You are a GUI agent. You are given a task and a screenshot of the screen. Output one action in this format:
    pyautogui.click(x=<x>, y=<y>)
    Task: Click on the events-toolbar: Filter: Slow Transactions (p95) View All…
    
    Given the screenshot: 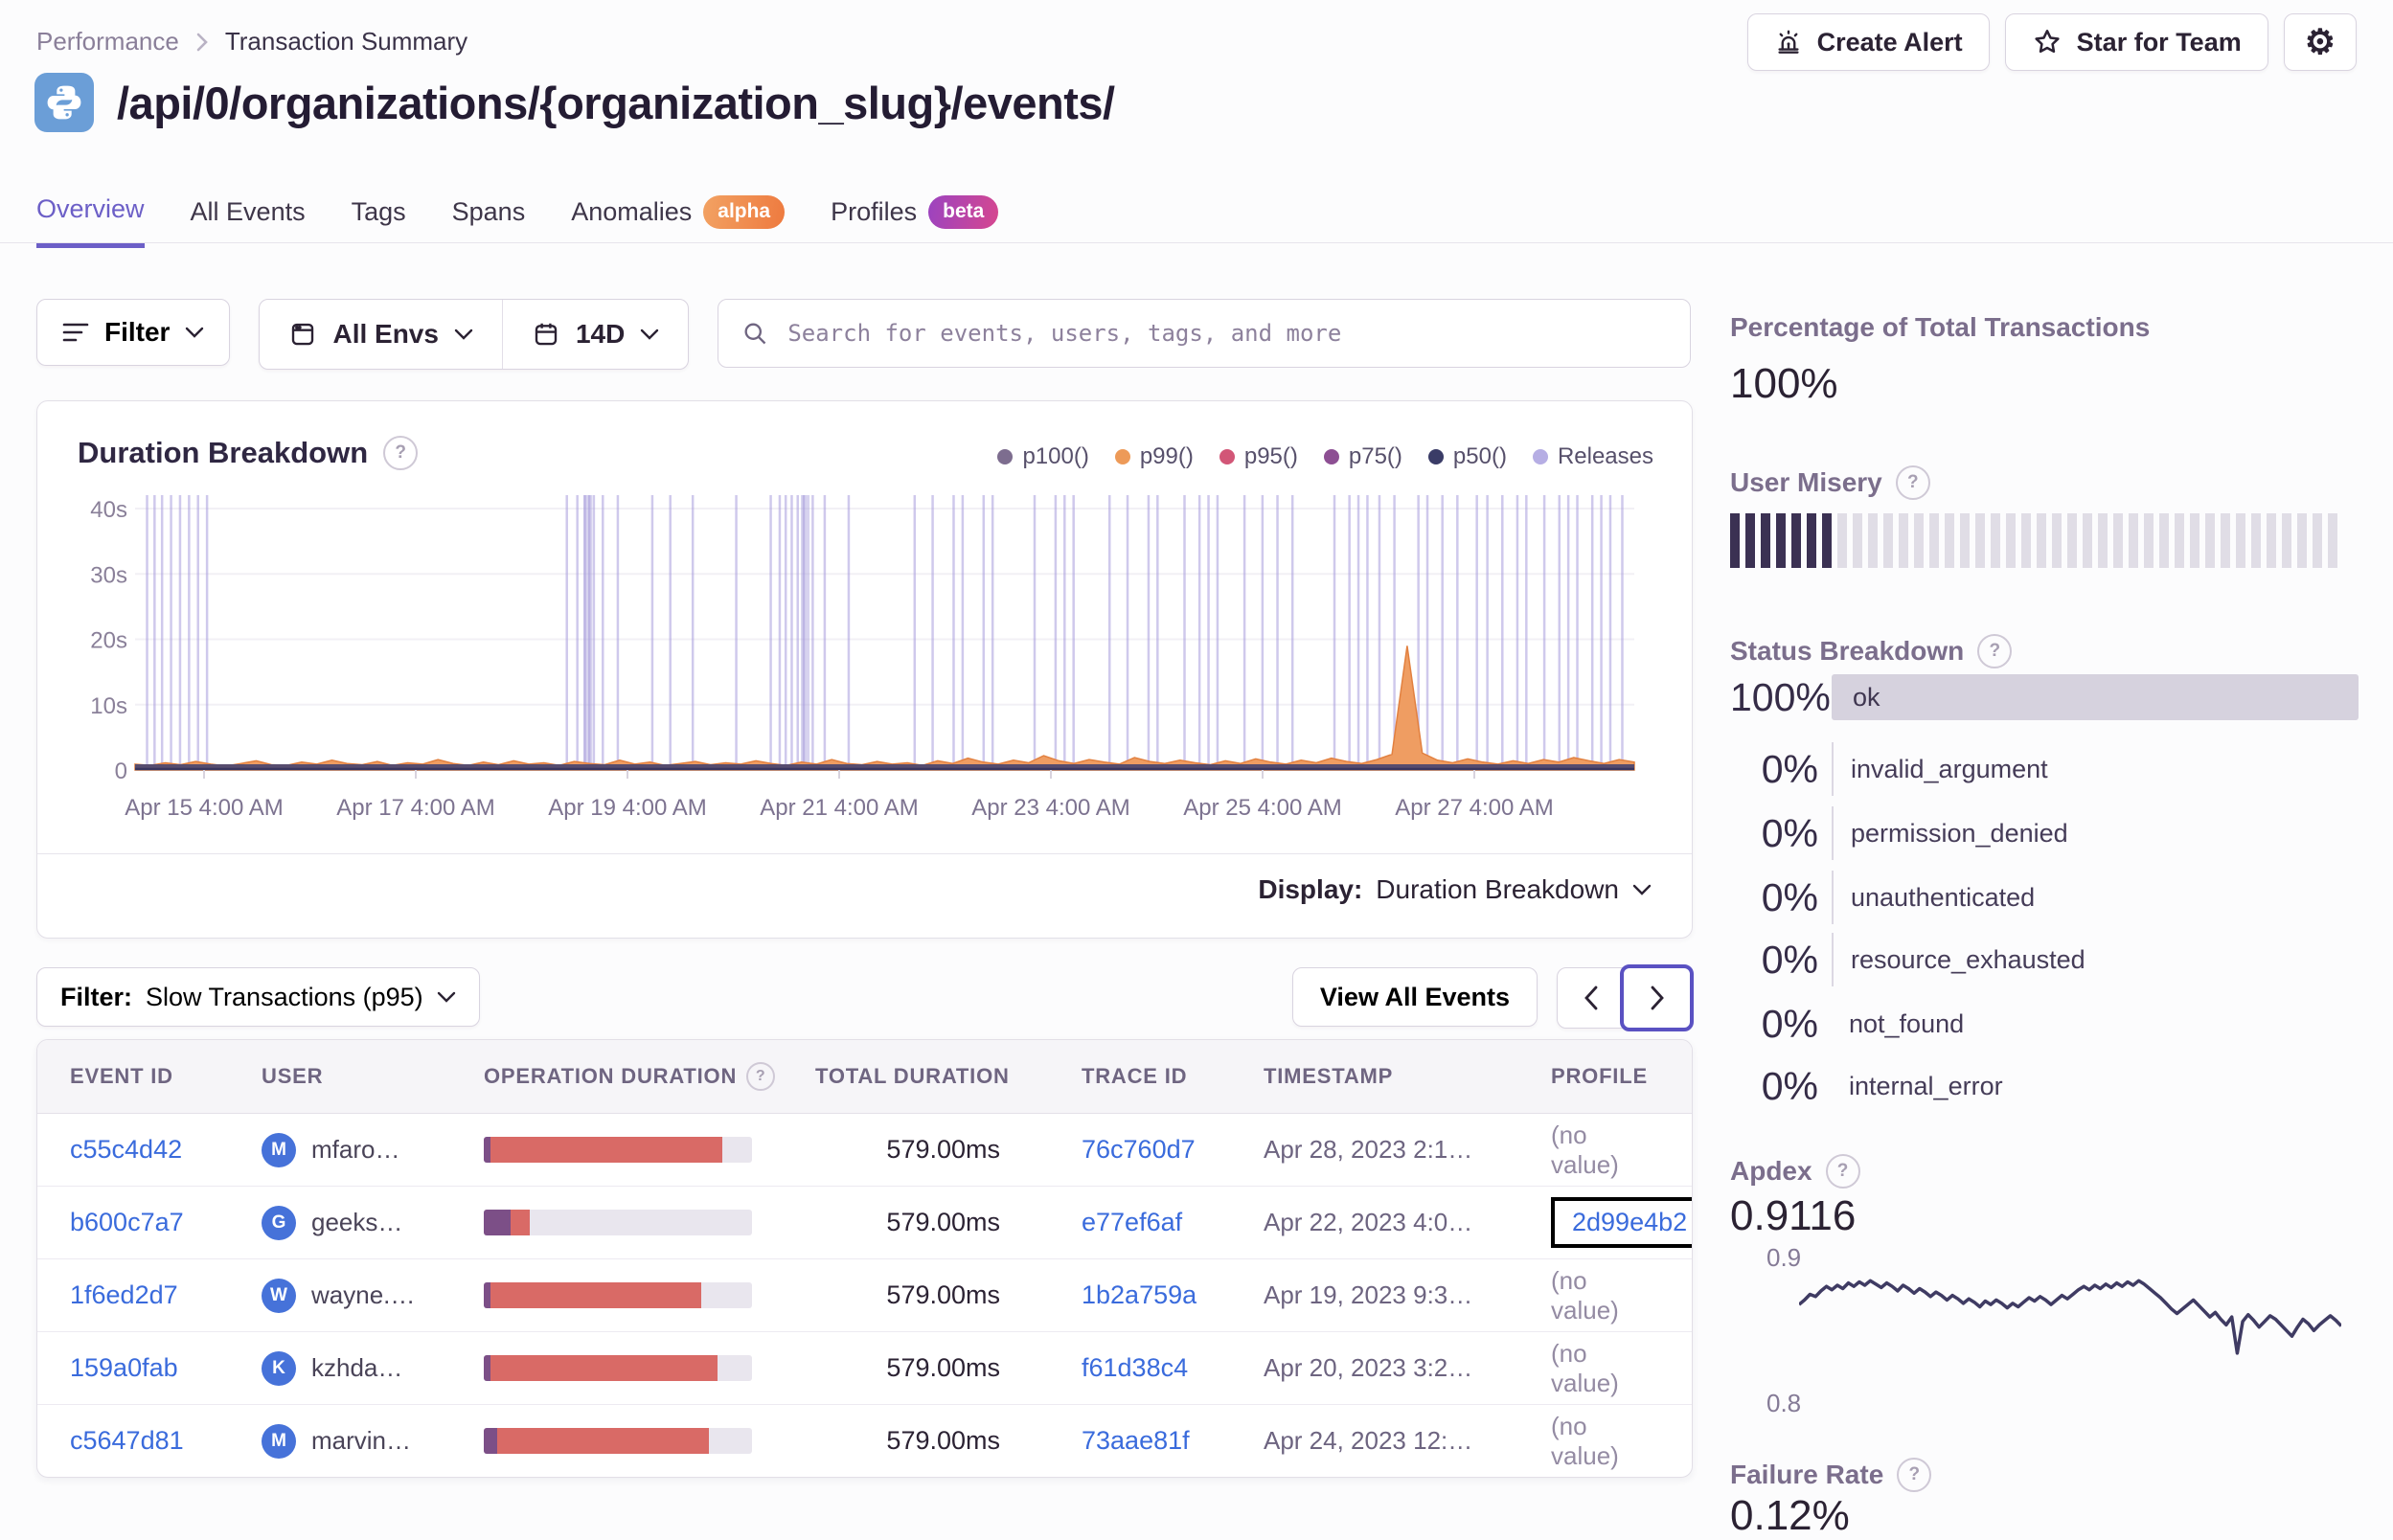 What is the action you would take?
    pyautogui.click(x=865, y=997)
    